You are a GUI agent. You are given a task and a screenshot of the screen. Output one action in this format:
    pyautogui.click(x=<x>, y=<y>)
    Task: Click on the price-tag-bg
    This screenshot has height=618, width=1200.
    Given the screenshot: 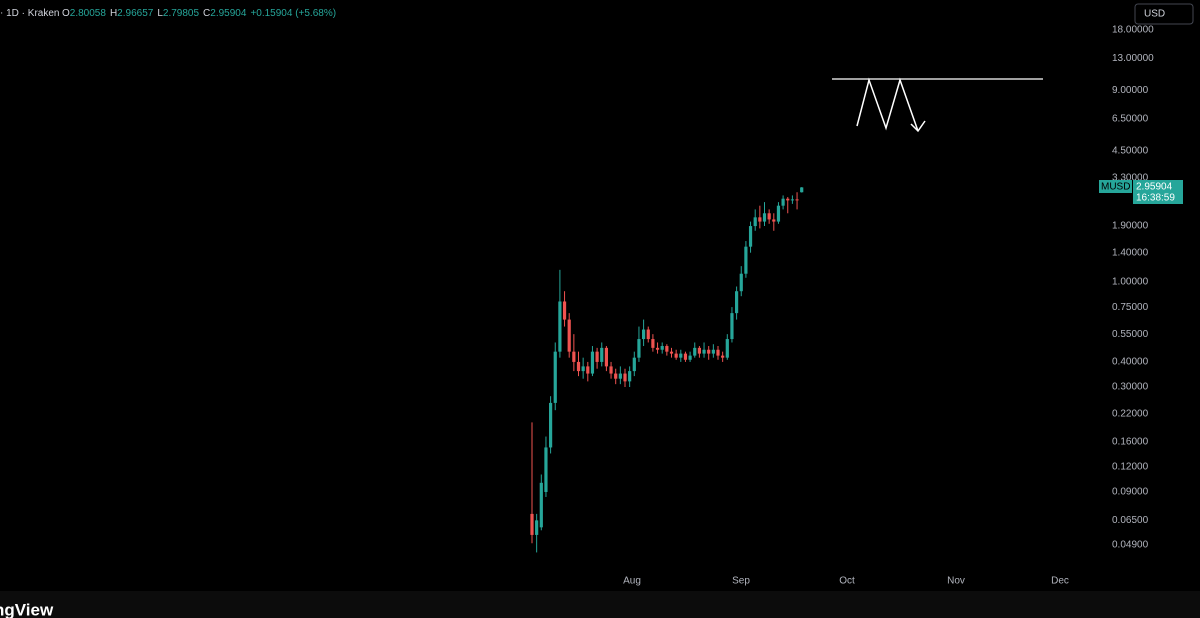 What is the action you would take?
    pyautogui.click(x=1158, y=192)
    